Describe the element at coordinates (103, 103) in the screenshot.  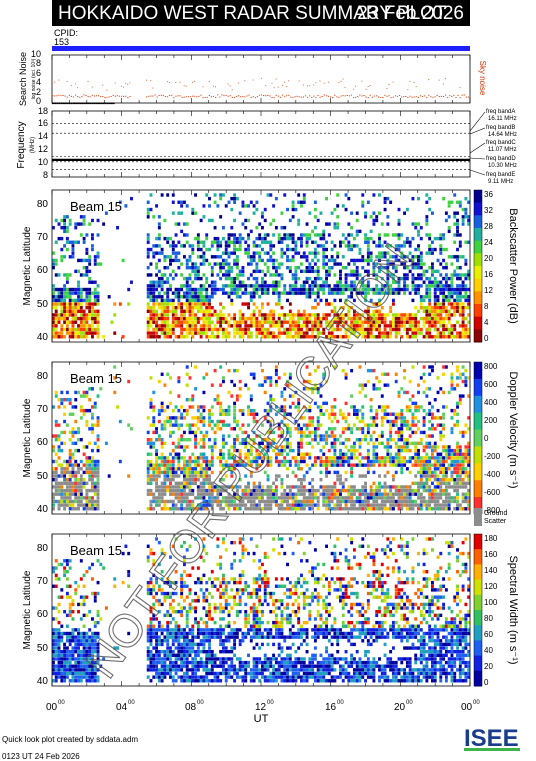
I see `search-noise-point` at that location.